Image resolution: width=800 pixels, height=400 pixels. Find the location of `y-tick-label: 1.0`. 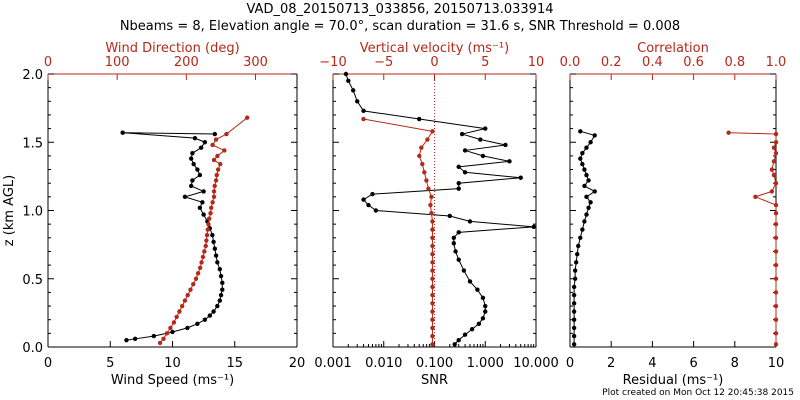

y-tick-label: 1.0 is located at coordinates (32, 212).